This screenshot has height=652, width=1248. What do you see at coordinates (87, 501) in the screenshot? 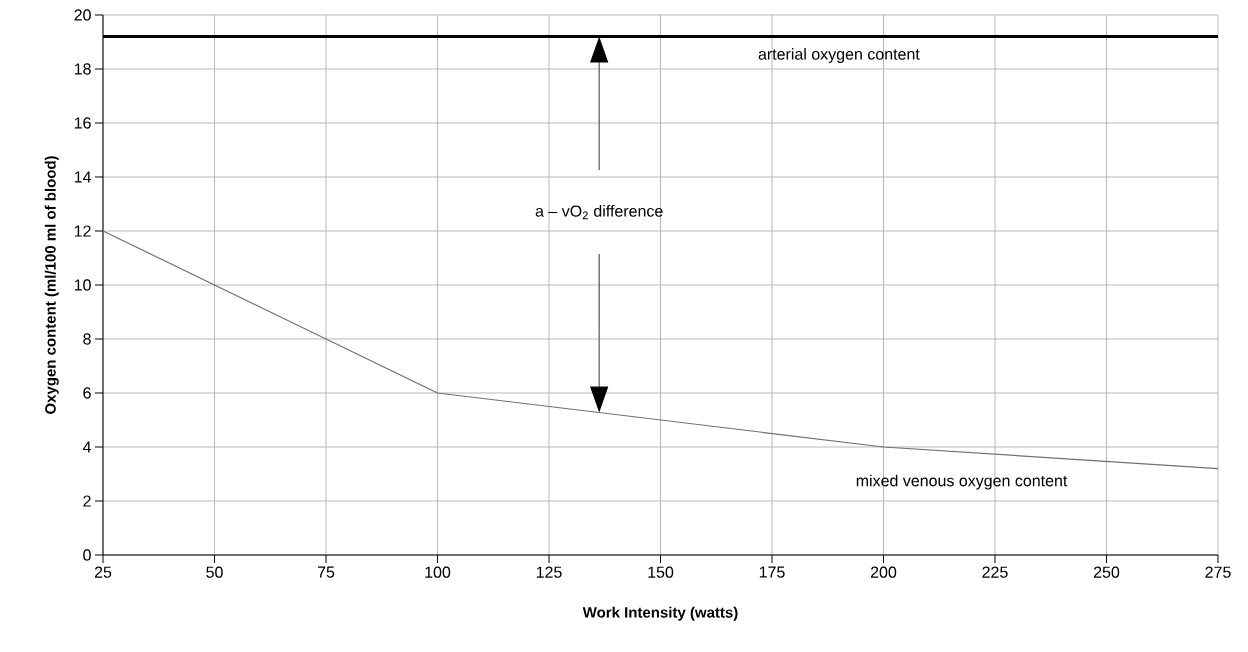
I see `y-tick-label: 2` at bounding box center [87, 501].